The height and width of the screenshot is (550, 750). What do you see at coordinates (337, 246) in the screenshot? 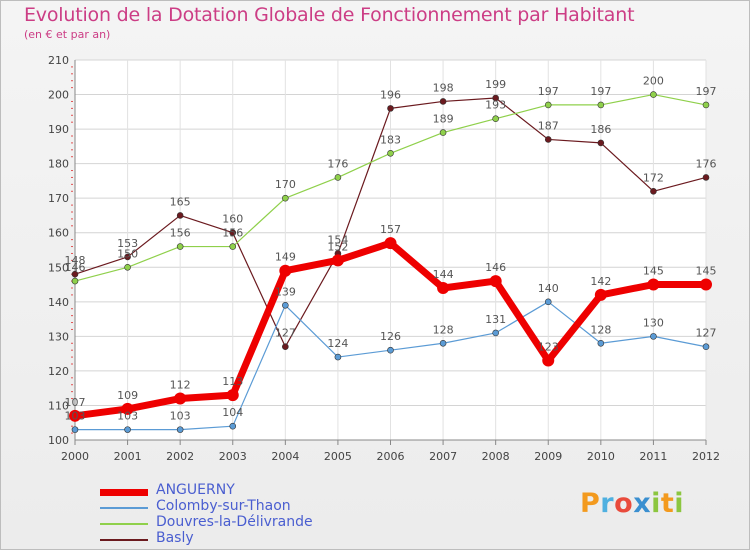
I see `data-label: 152` at bounding box center [337, 246].